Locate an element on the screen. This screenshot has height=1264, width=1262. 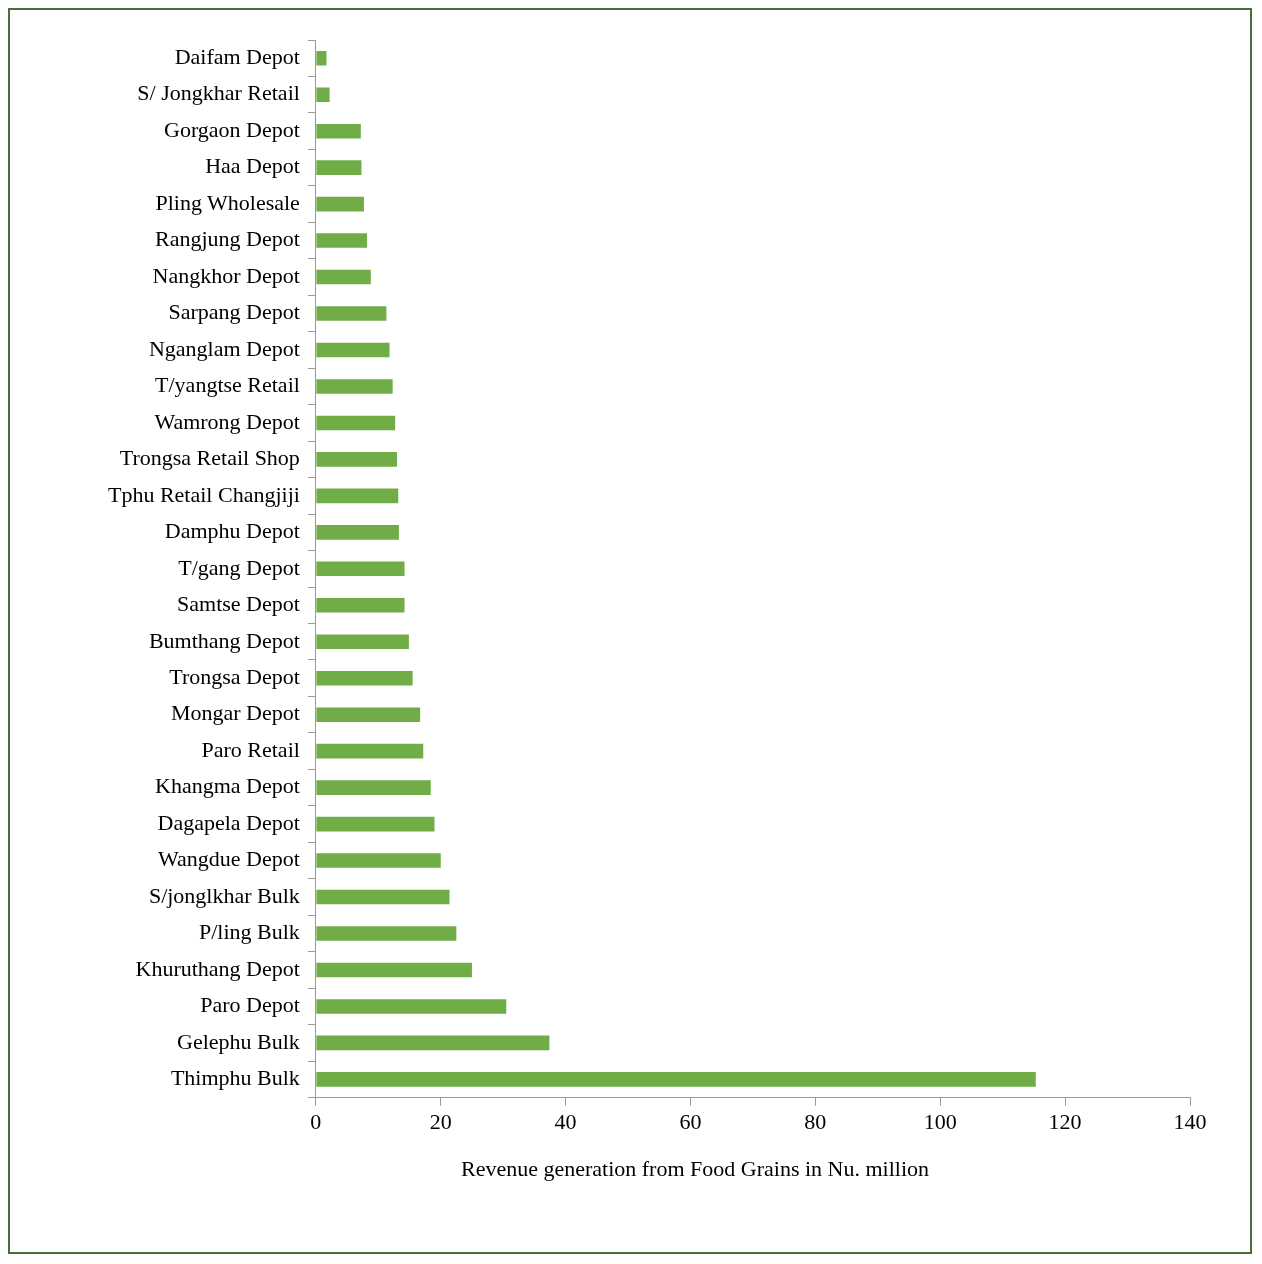
y-tick-label: Paro Depot is located at coordinates (250, 1005).